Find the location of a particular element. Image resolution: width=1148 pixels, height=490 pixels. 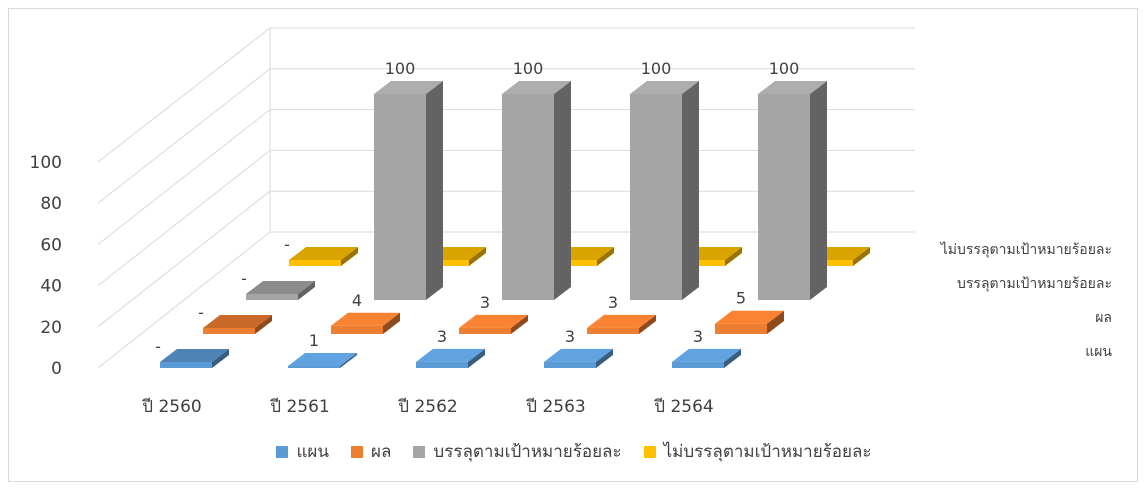

y-tick-label: 100 is located at coordinates (46, 163).